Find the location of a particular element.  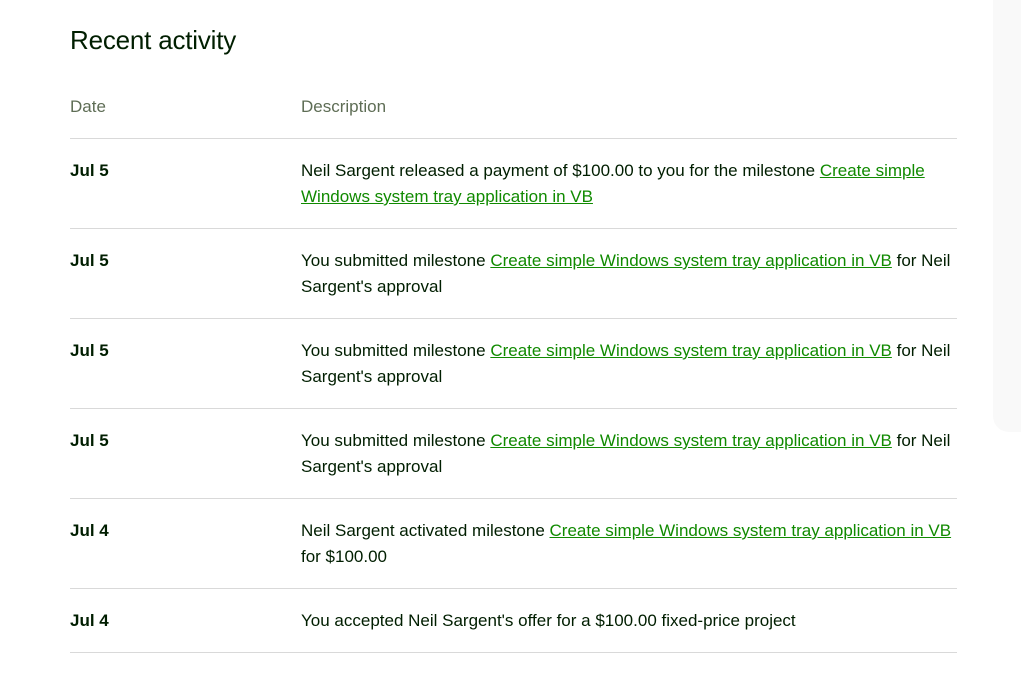

column-header-date: Date is located at coordinates (88, 106).